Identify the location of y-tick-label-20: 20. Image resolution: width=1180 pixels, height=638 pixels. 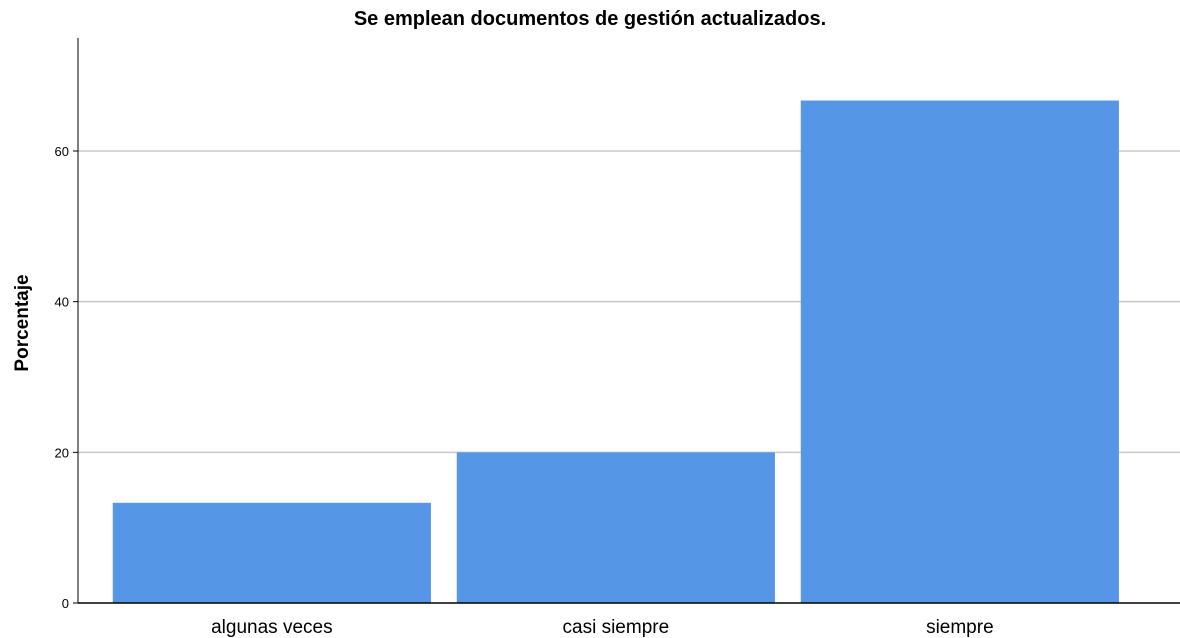
(62, 452).